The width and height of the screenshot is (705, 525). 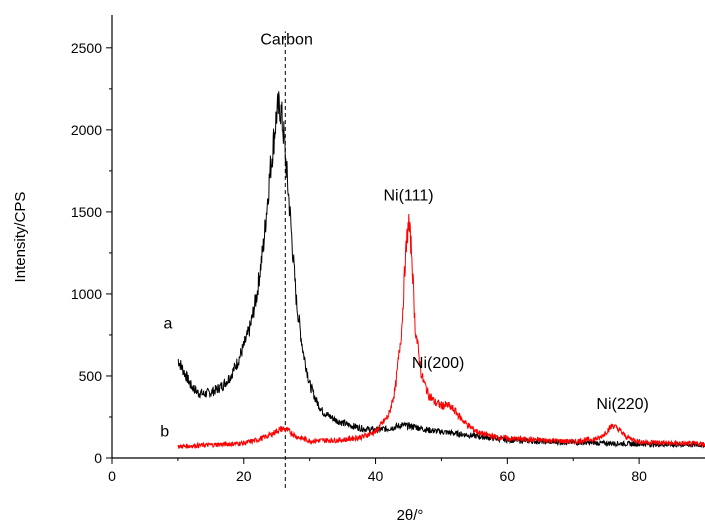 I want to click on x-tick-label: 40, so click(x=376, y=476).